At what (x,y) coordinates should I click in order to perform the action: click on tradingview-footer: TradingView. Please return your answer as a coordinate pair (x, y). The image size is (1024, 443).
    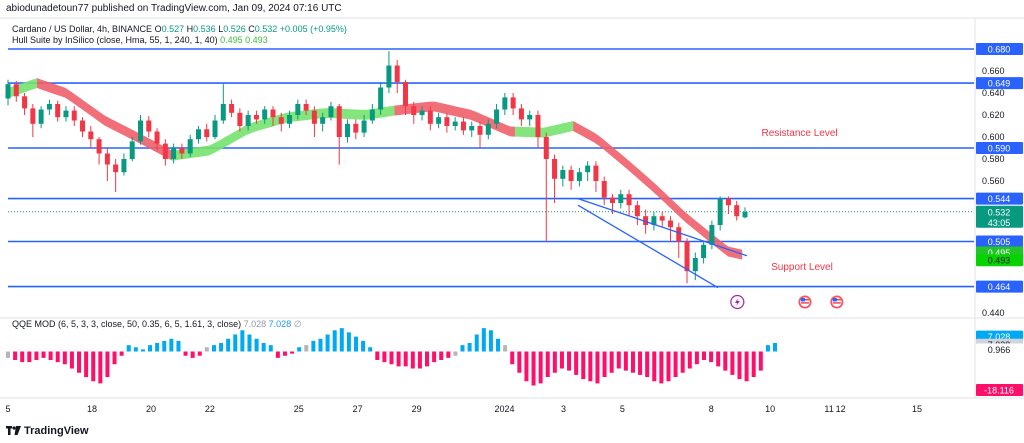
    Looking at the image, I should click on (47, 431).